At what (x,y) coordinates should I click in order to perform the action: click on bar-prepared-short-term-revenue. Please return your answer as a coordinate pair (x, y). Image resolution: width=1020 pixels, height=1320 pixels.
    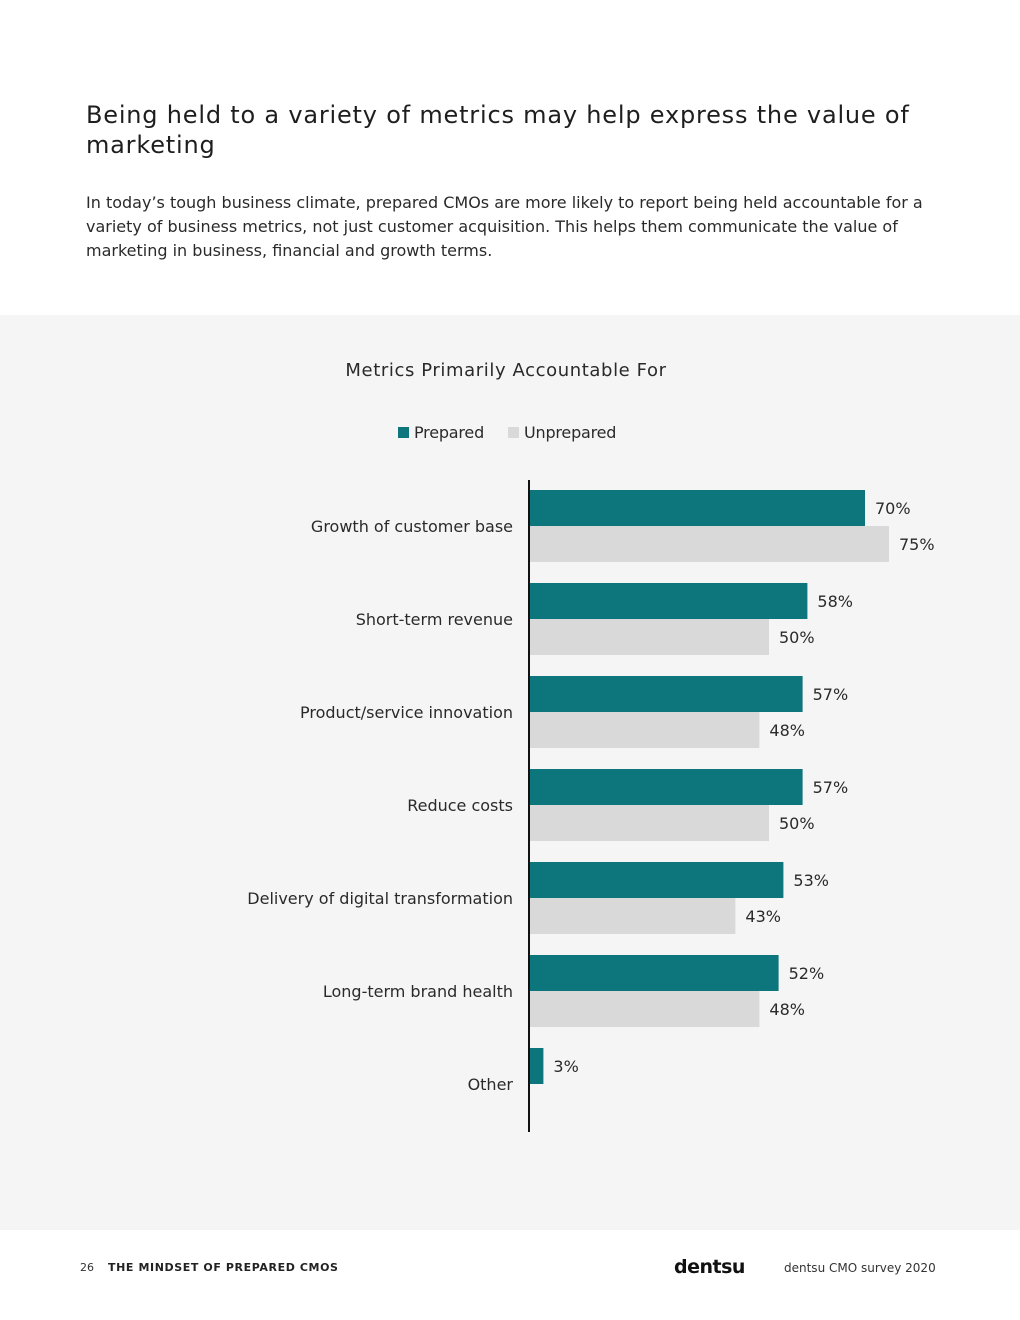
    Looking at the image, I should click on (668, 601).